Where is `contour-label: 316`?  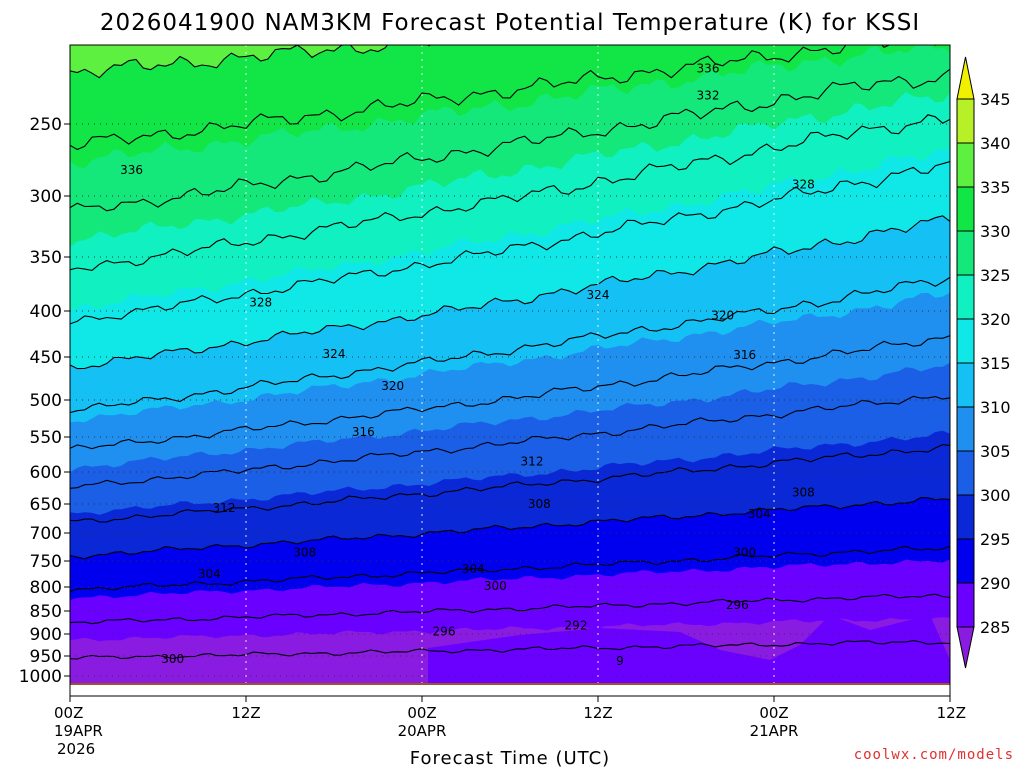 contour-label: 316 is located at coordinates (744, 355).